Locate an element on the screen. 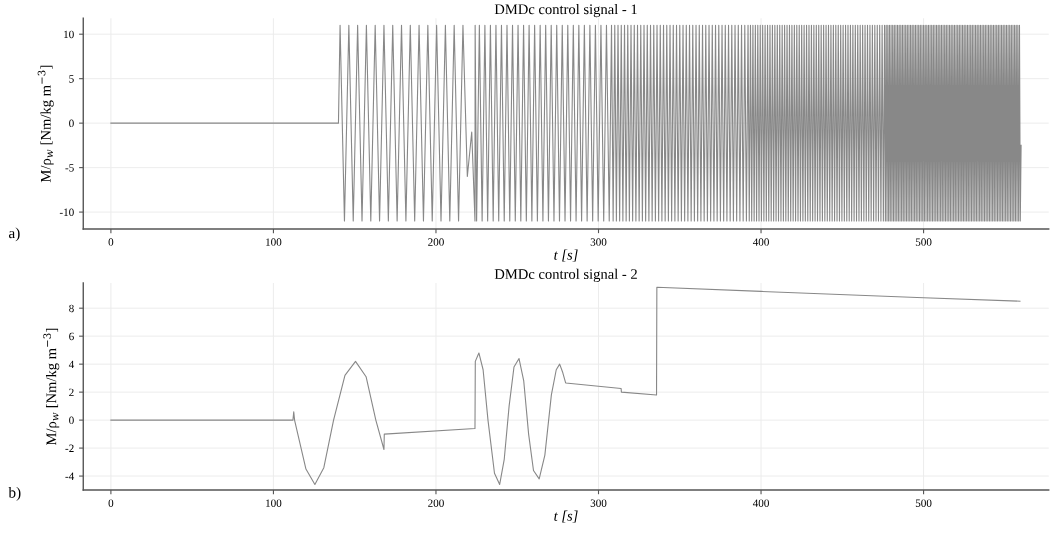 Image resolution: width=1054 pixels, height=535 pixels. y-tick-label: -2 is located at coordinates (69, 448).